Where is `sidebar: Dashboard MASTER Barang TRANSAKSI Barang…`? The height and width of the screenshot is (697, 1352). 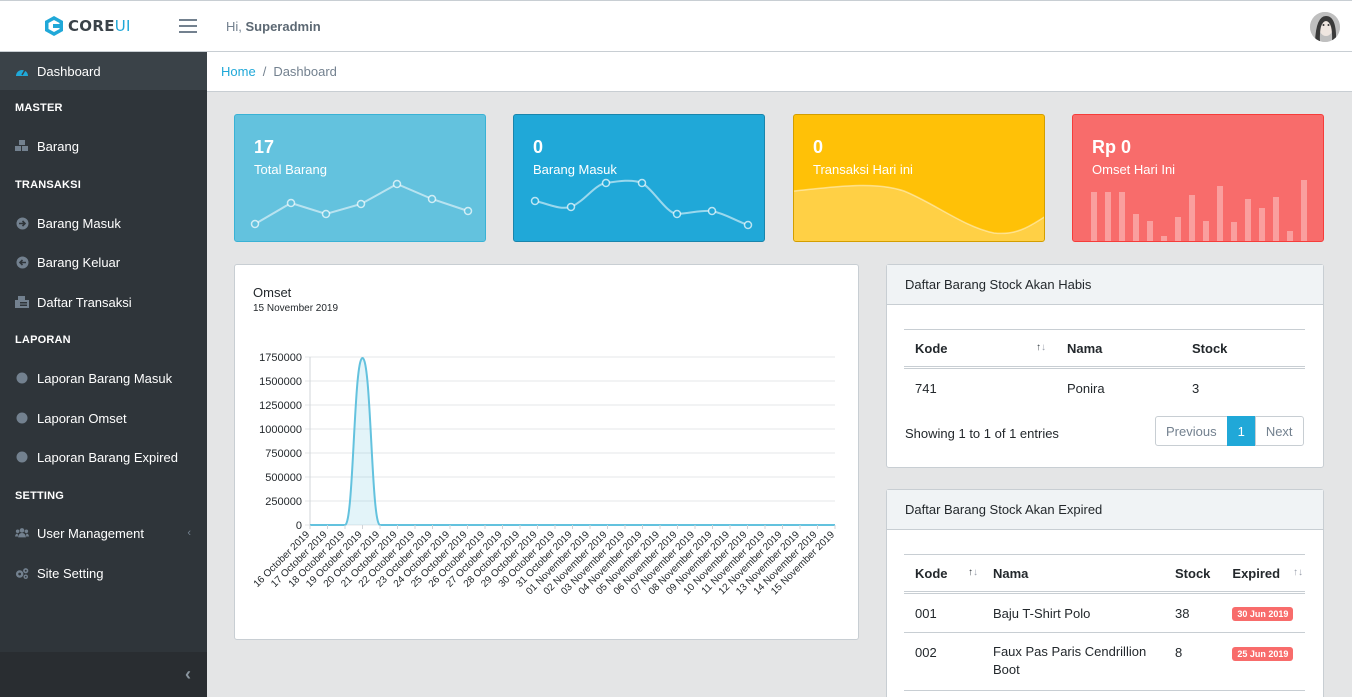 sidebar: Dashboard MASTER Barang TRANSAKSI Barang… is located at coordinates (103, 374).